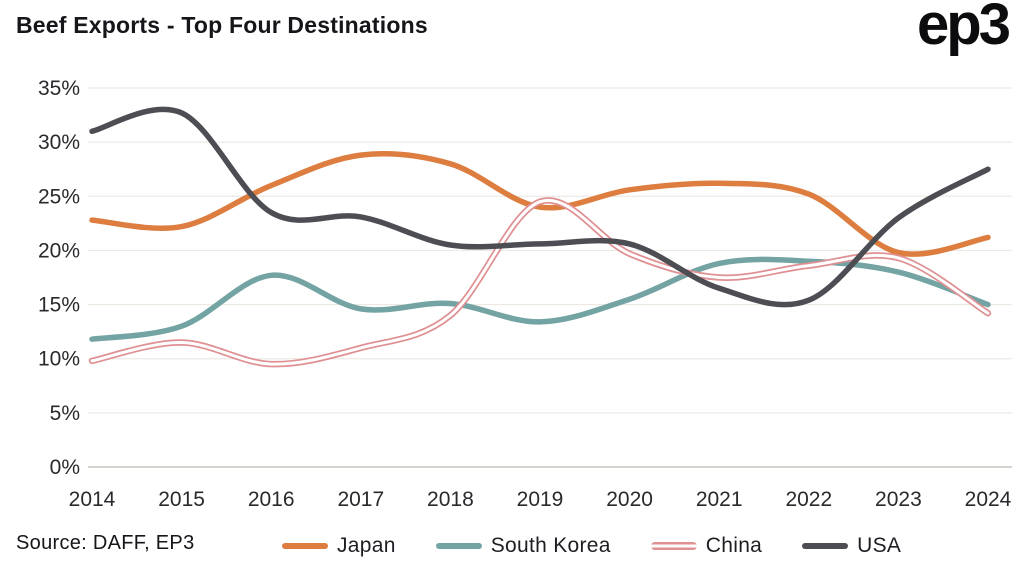  I want to click on source-note: Source: DAFF, EP3, so click(105, 543).